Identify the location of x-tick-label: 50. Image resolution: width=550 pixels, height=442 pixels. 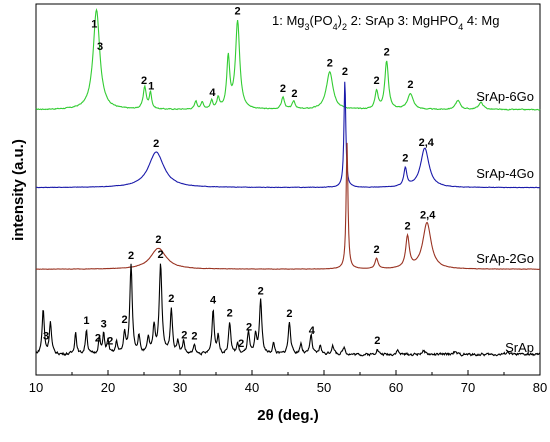
(324, 387).